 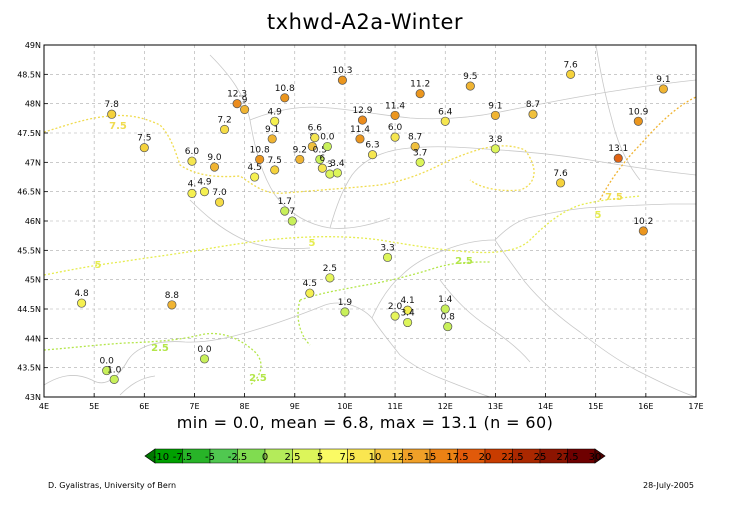 I want to click on station-value-label: 7.2, so click(x=224, y=120).